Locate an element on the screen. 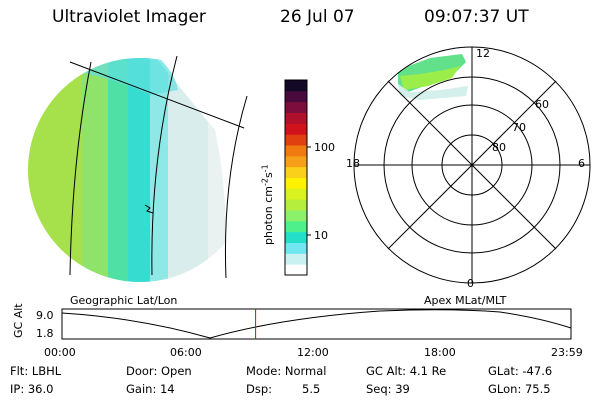 The height and width of the screenshot is (400, 600). altitude-ytick-bottom: 1.8 is located at coordinates (45, 333).